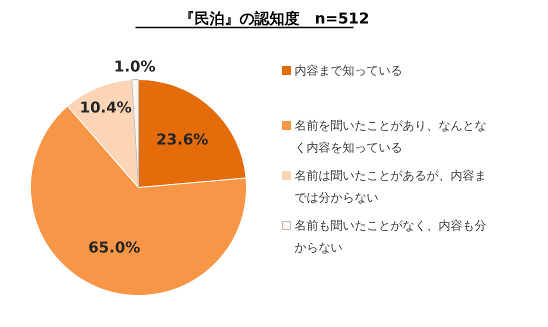  I want to click on legend-label: 名前を聞いたことがあり、なんとなく内容を知っている, so click(390, 136).